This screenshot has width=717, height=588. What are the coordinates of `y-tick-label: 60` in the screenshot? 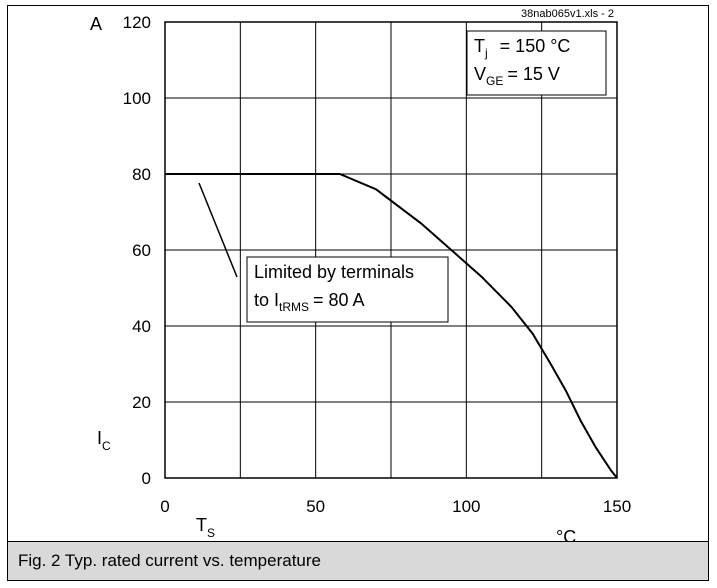 It's located at (141, 250).